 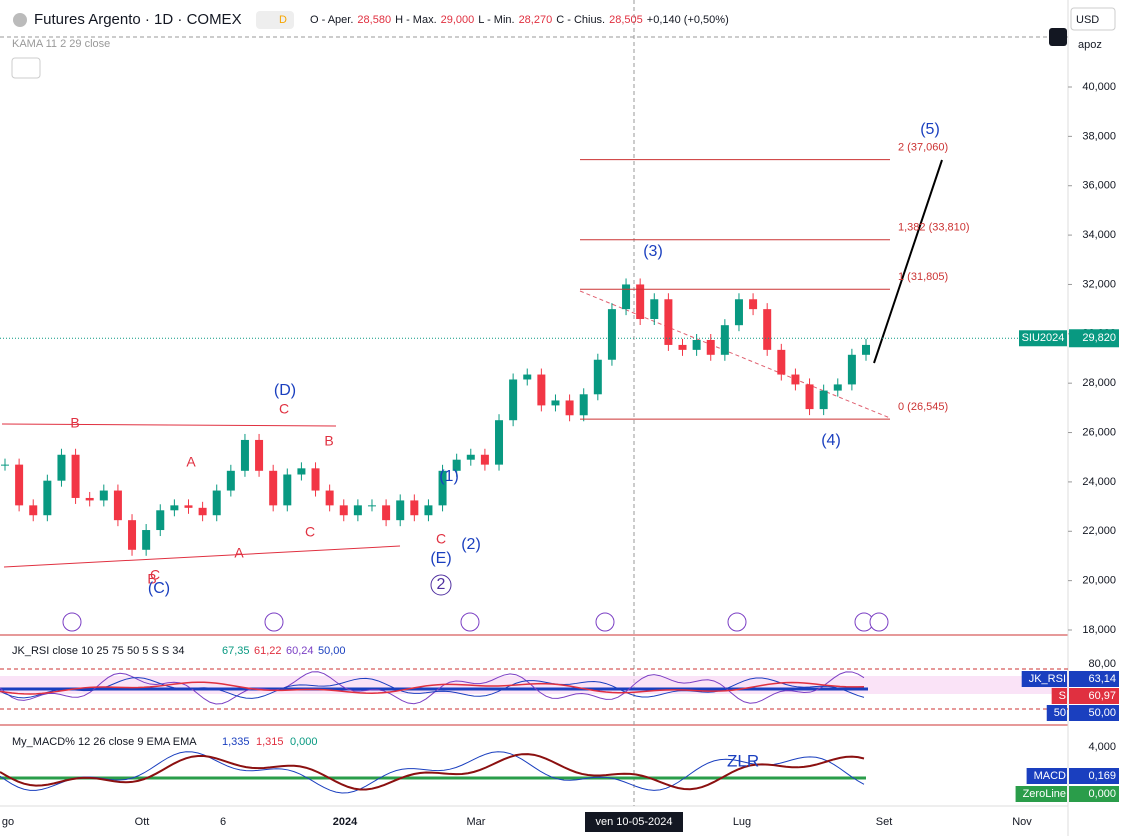 I want to click on macd-tag-box, so click(x=1041, y=794).